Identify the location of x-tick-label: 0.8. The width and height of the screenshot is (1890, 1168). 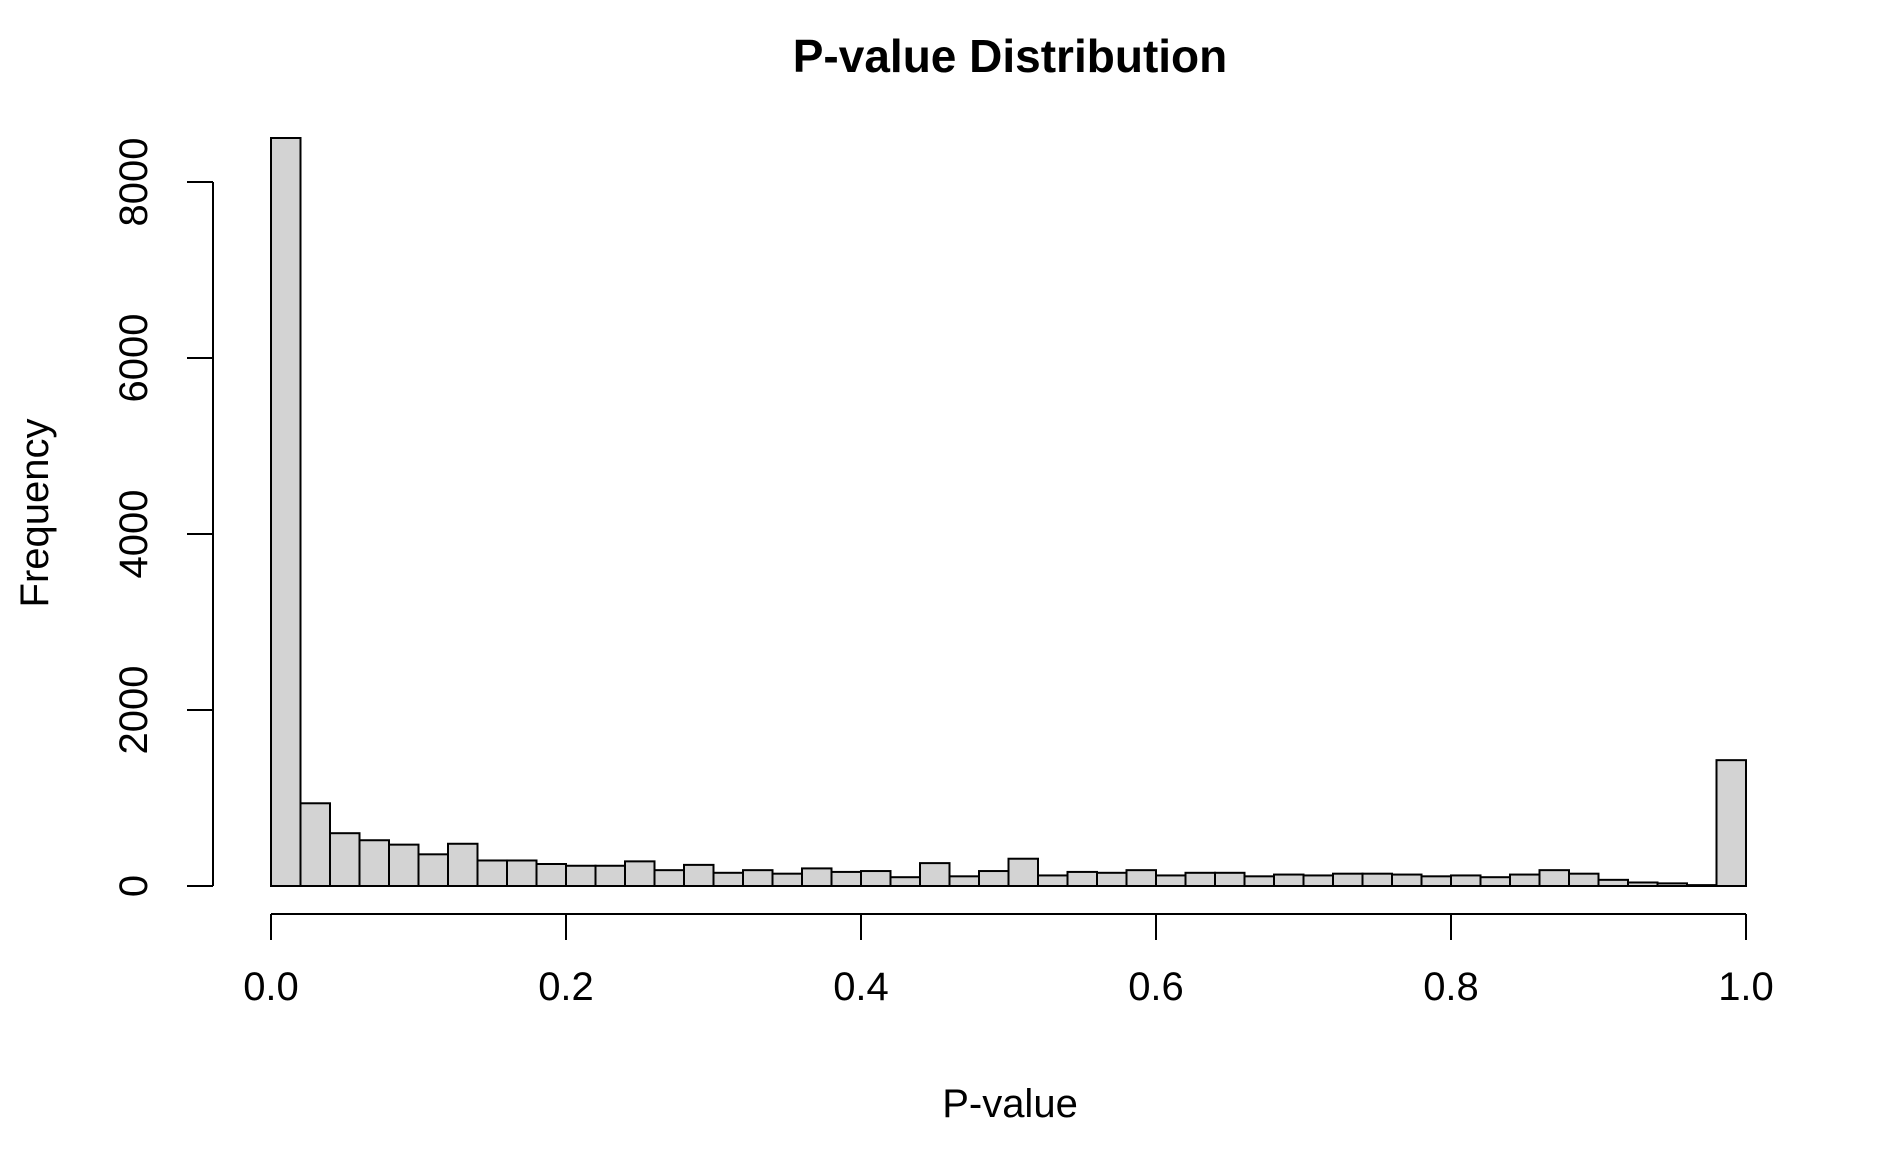
(1451, 987).